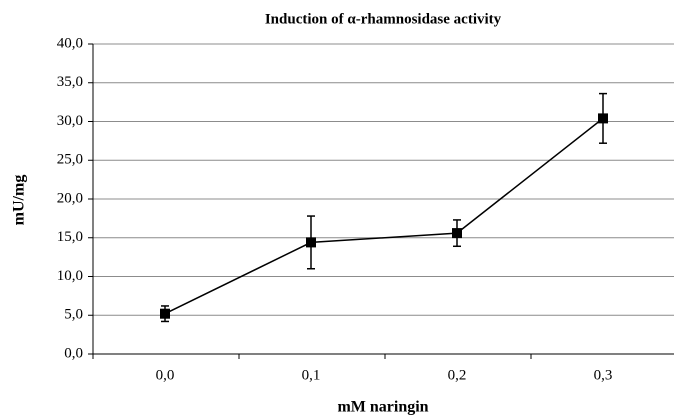 The height and width of the screenshot is (418, 674). I want to click on y-tick-label: 40,0, so click(70, 43).